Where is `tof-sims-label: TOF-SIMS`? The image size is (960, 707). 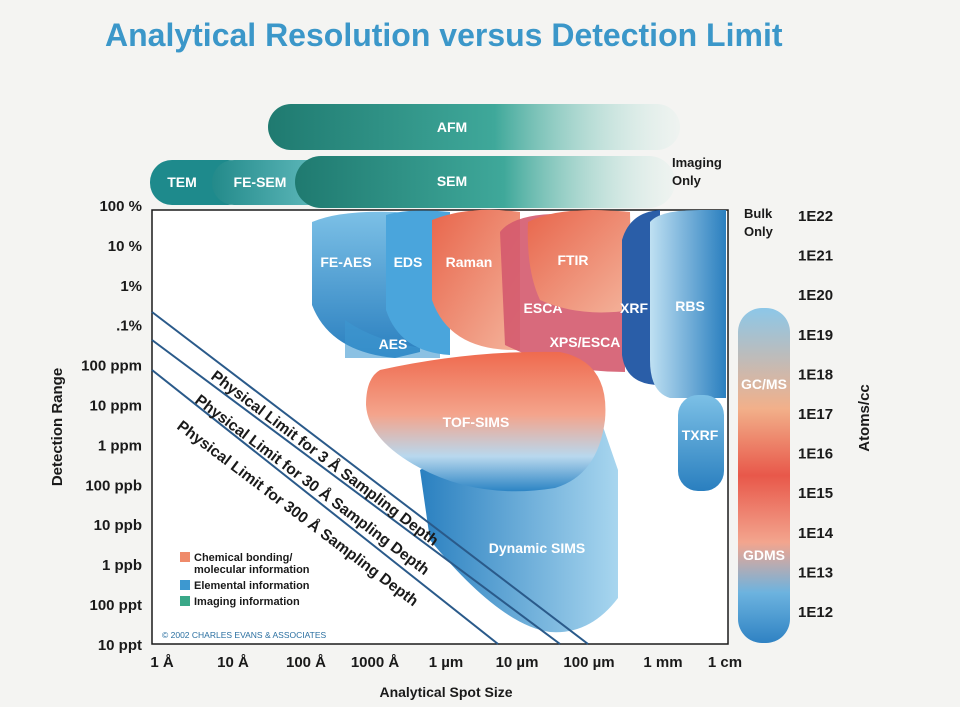
tof-sims-label: TOF-SIMS is located at coordinates (476, 422).